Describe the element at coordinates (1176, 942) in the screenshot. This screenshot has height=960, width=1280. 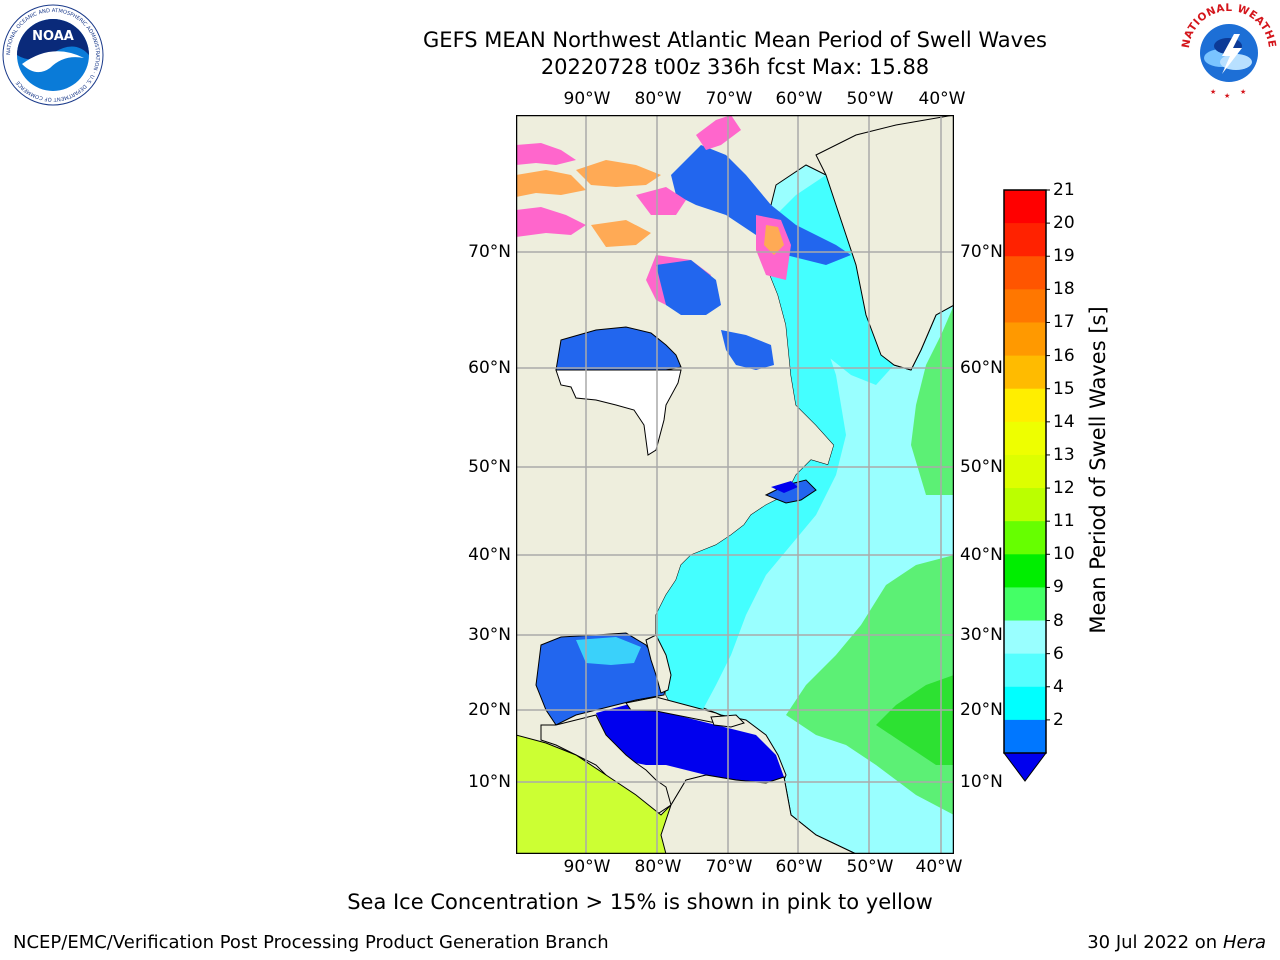
I see `footer-date: 30 Jul 2022 on Hera` at that location.